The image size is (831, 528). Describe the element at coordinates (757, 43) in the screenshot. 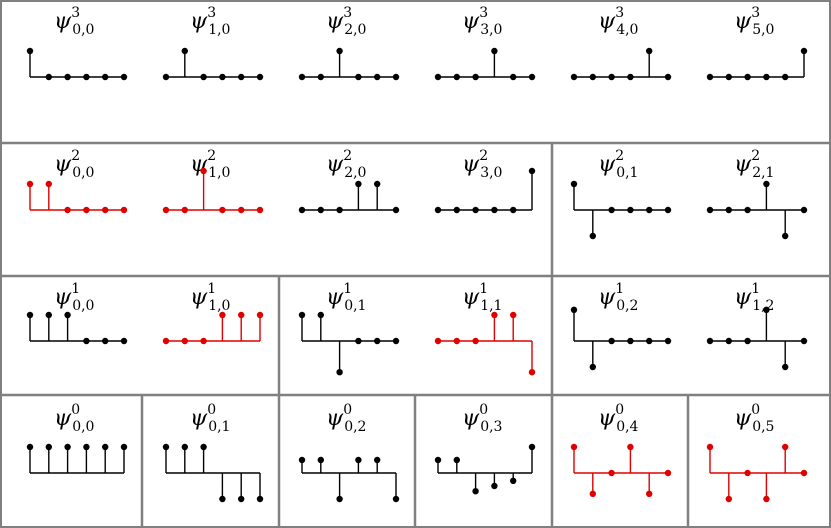

I see `stem-plot-3-5-0: ψ3 5,0` at that location.